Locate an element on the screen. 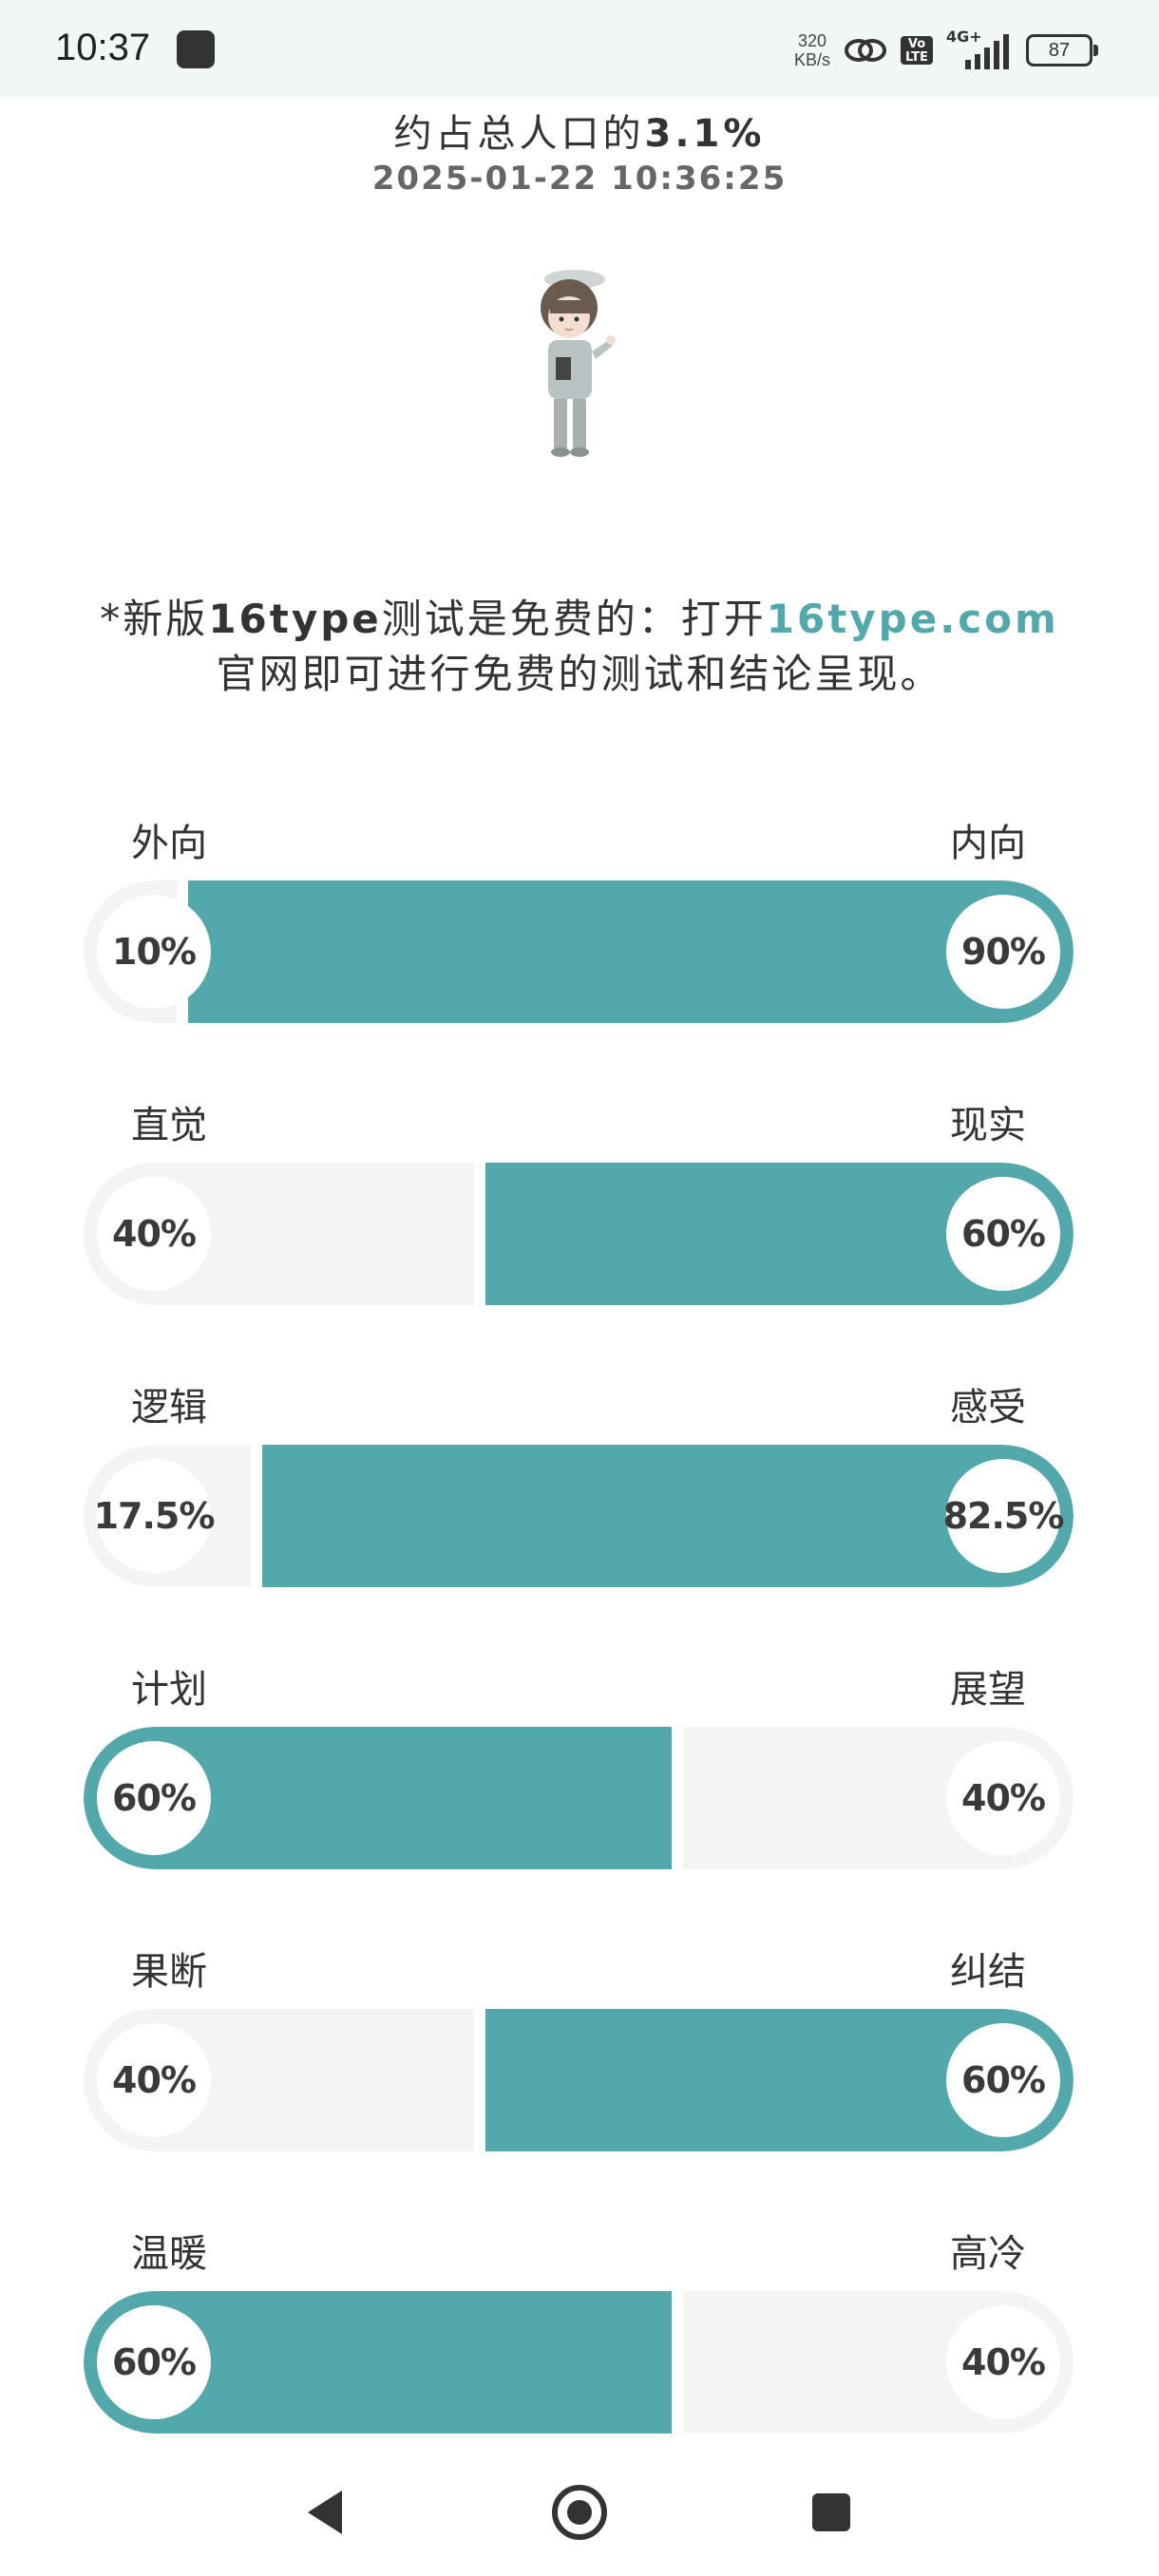  status-time: 10:37 is located at coordinates (103, 47).